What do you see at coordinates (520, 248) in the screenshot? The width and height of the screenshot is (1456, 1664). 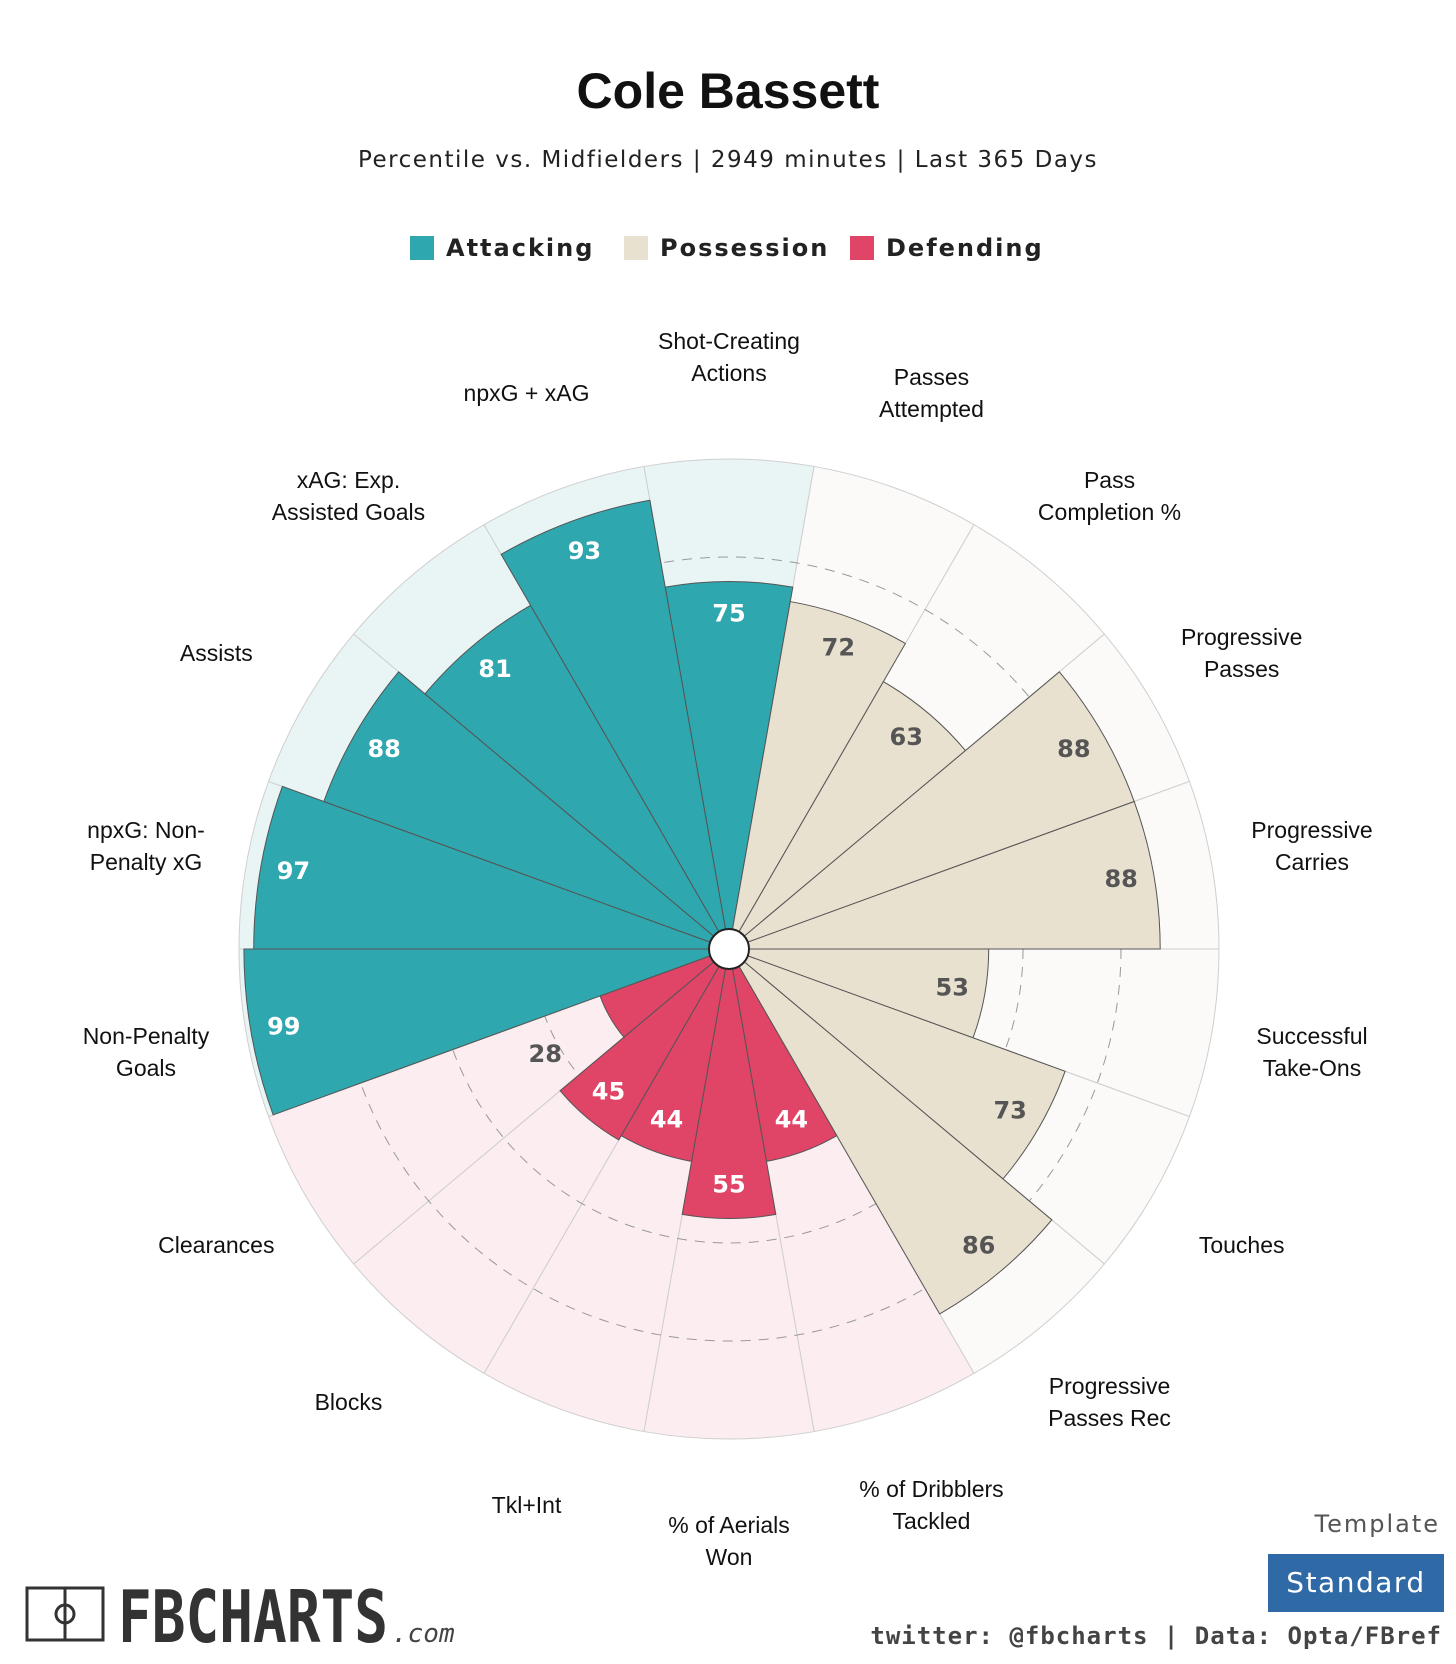 I see `legend-label: Attacking` at bounding box center [520, 248].